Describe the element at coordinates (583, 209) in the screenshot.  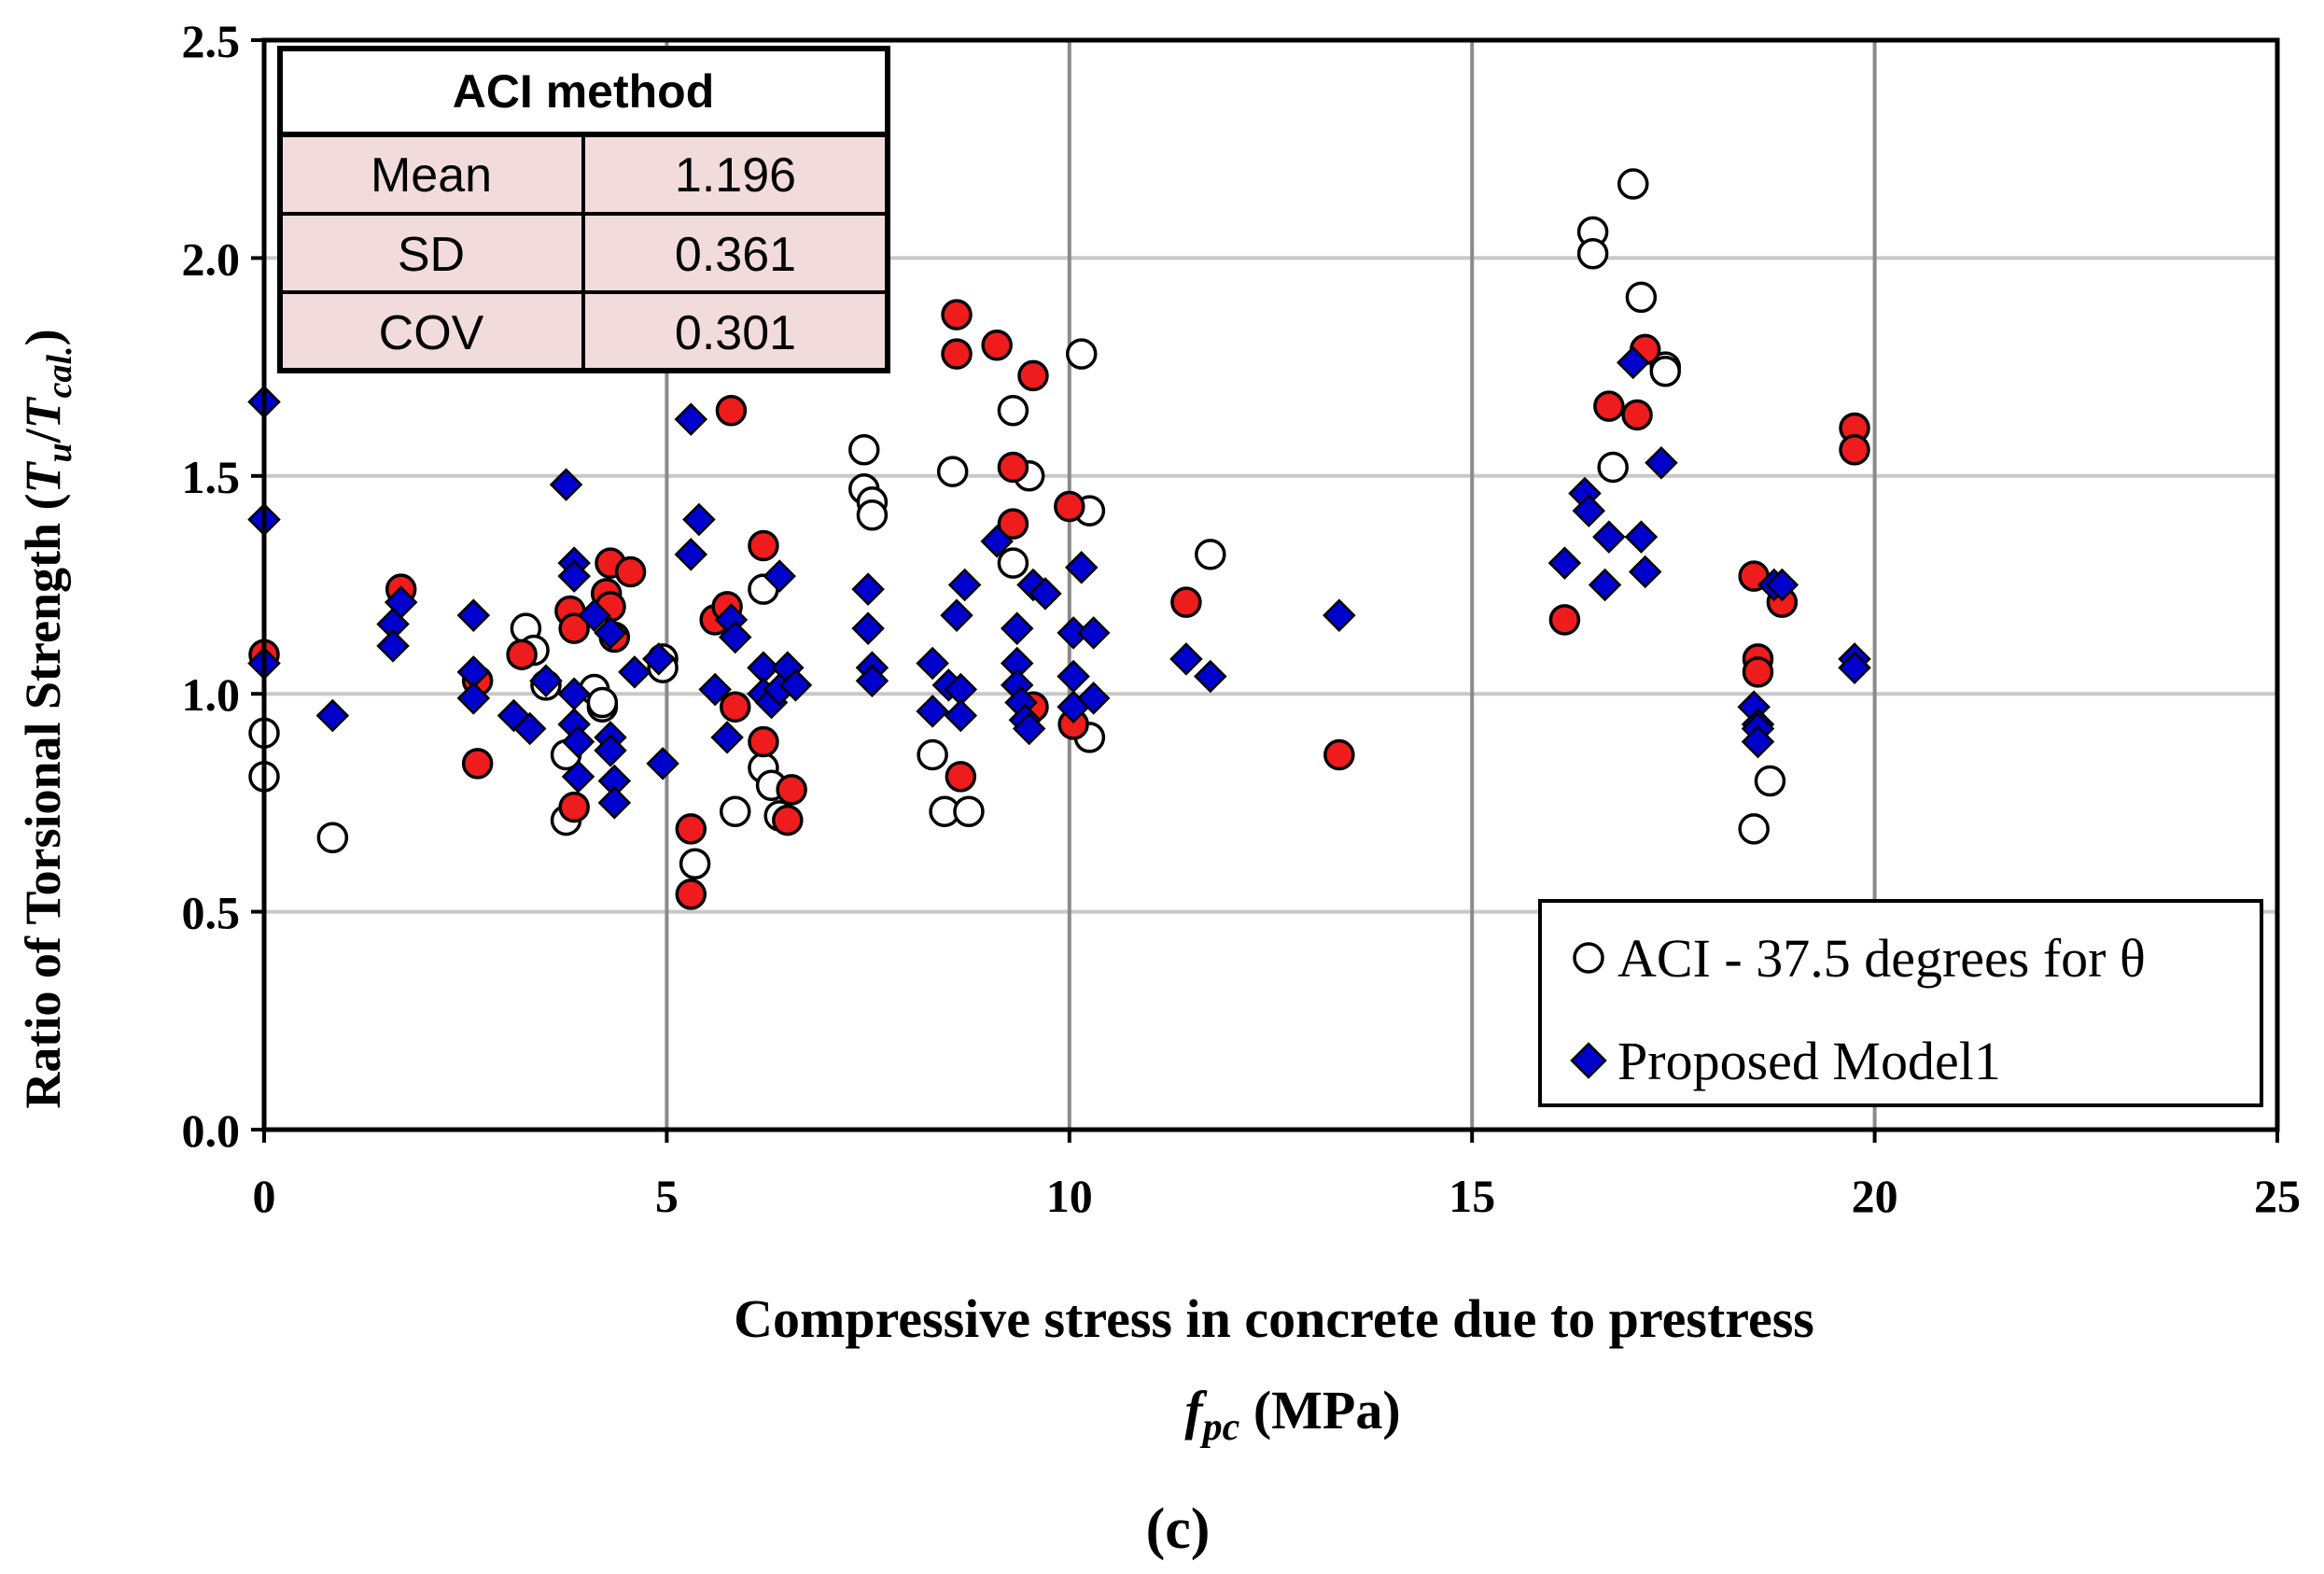
I see `stats-table: ACI method Mean 1.196 SD 0.361 COV 0.301` at that location.